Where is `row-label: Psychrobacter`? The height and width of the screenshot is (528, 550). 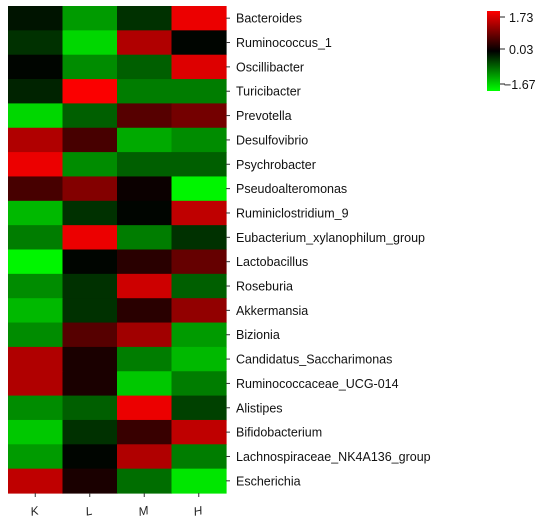
row-label: Psychrobacter is located at coordinates (276, 165).